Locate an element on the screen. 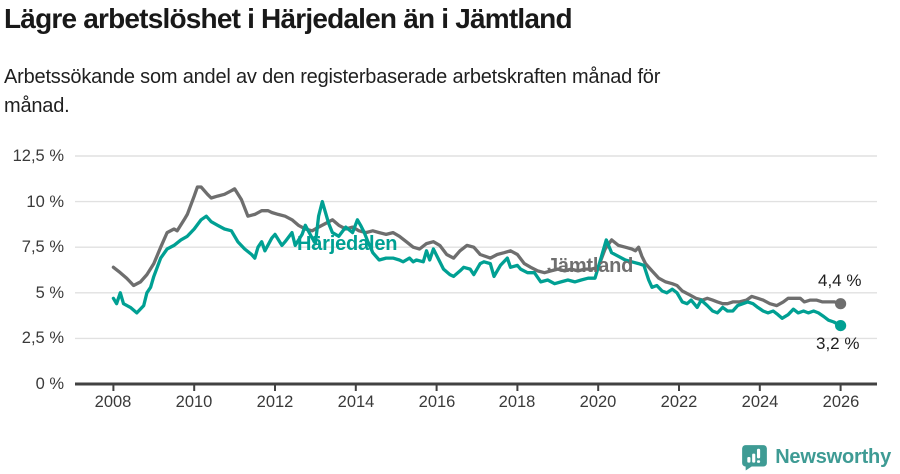 Image resolution: width=900 pixels, height=474 pixels. newsworthy-logo-text: Newsworthy is located at coordinates (833, 457).